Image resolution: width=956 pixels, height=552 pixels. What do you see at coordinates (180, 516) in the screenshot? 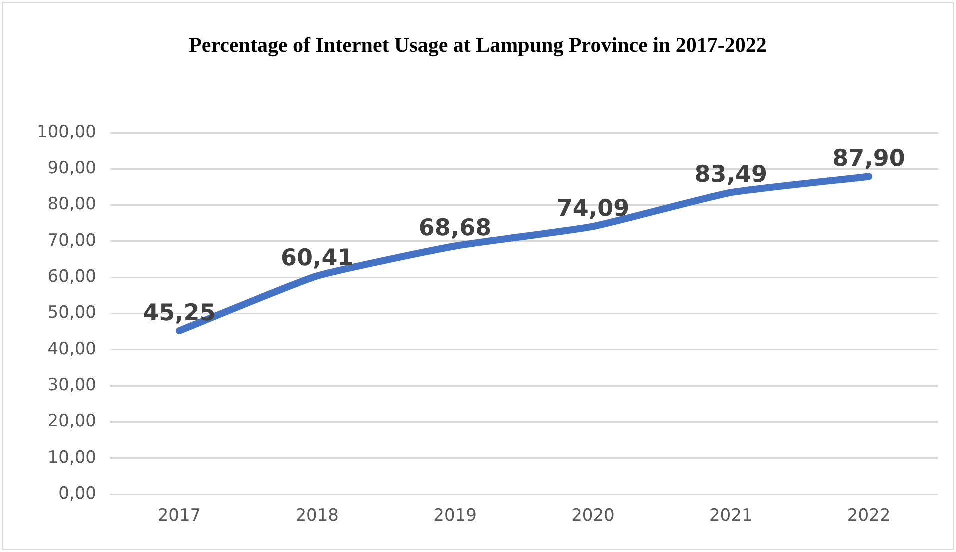
I see `x-tick-label: 2017` at bounding box center [180, 516].